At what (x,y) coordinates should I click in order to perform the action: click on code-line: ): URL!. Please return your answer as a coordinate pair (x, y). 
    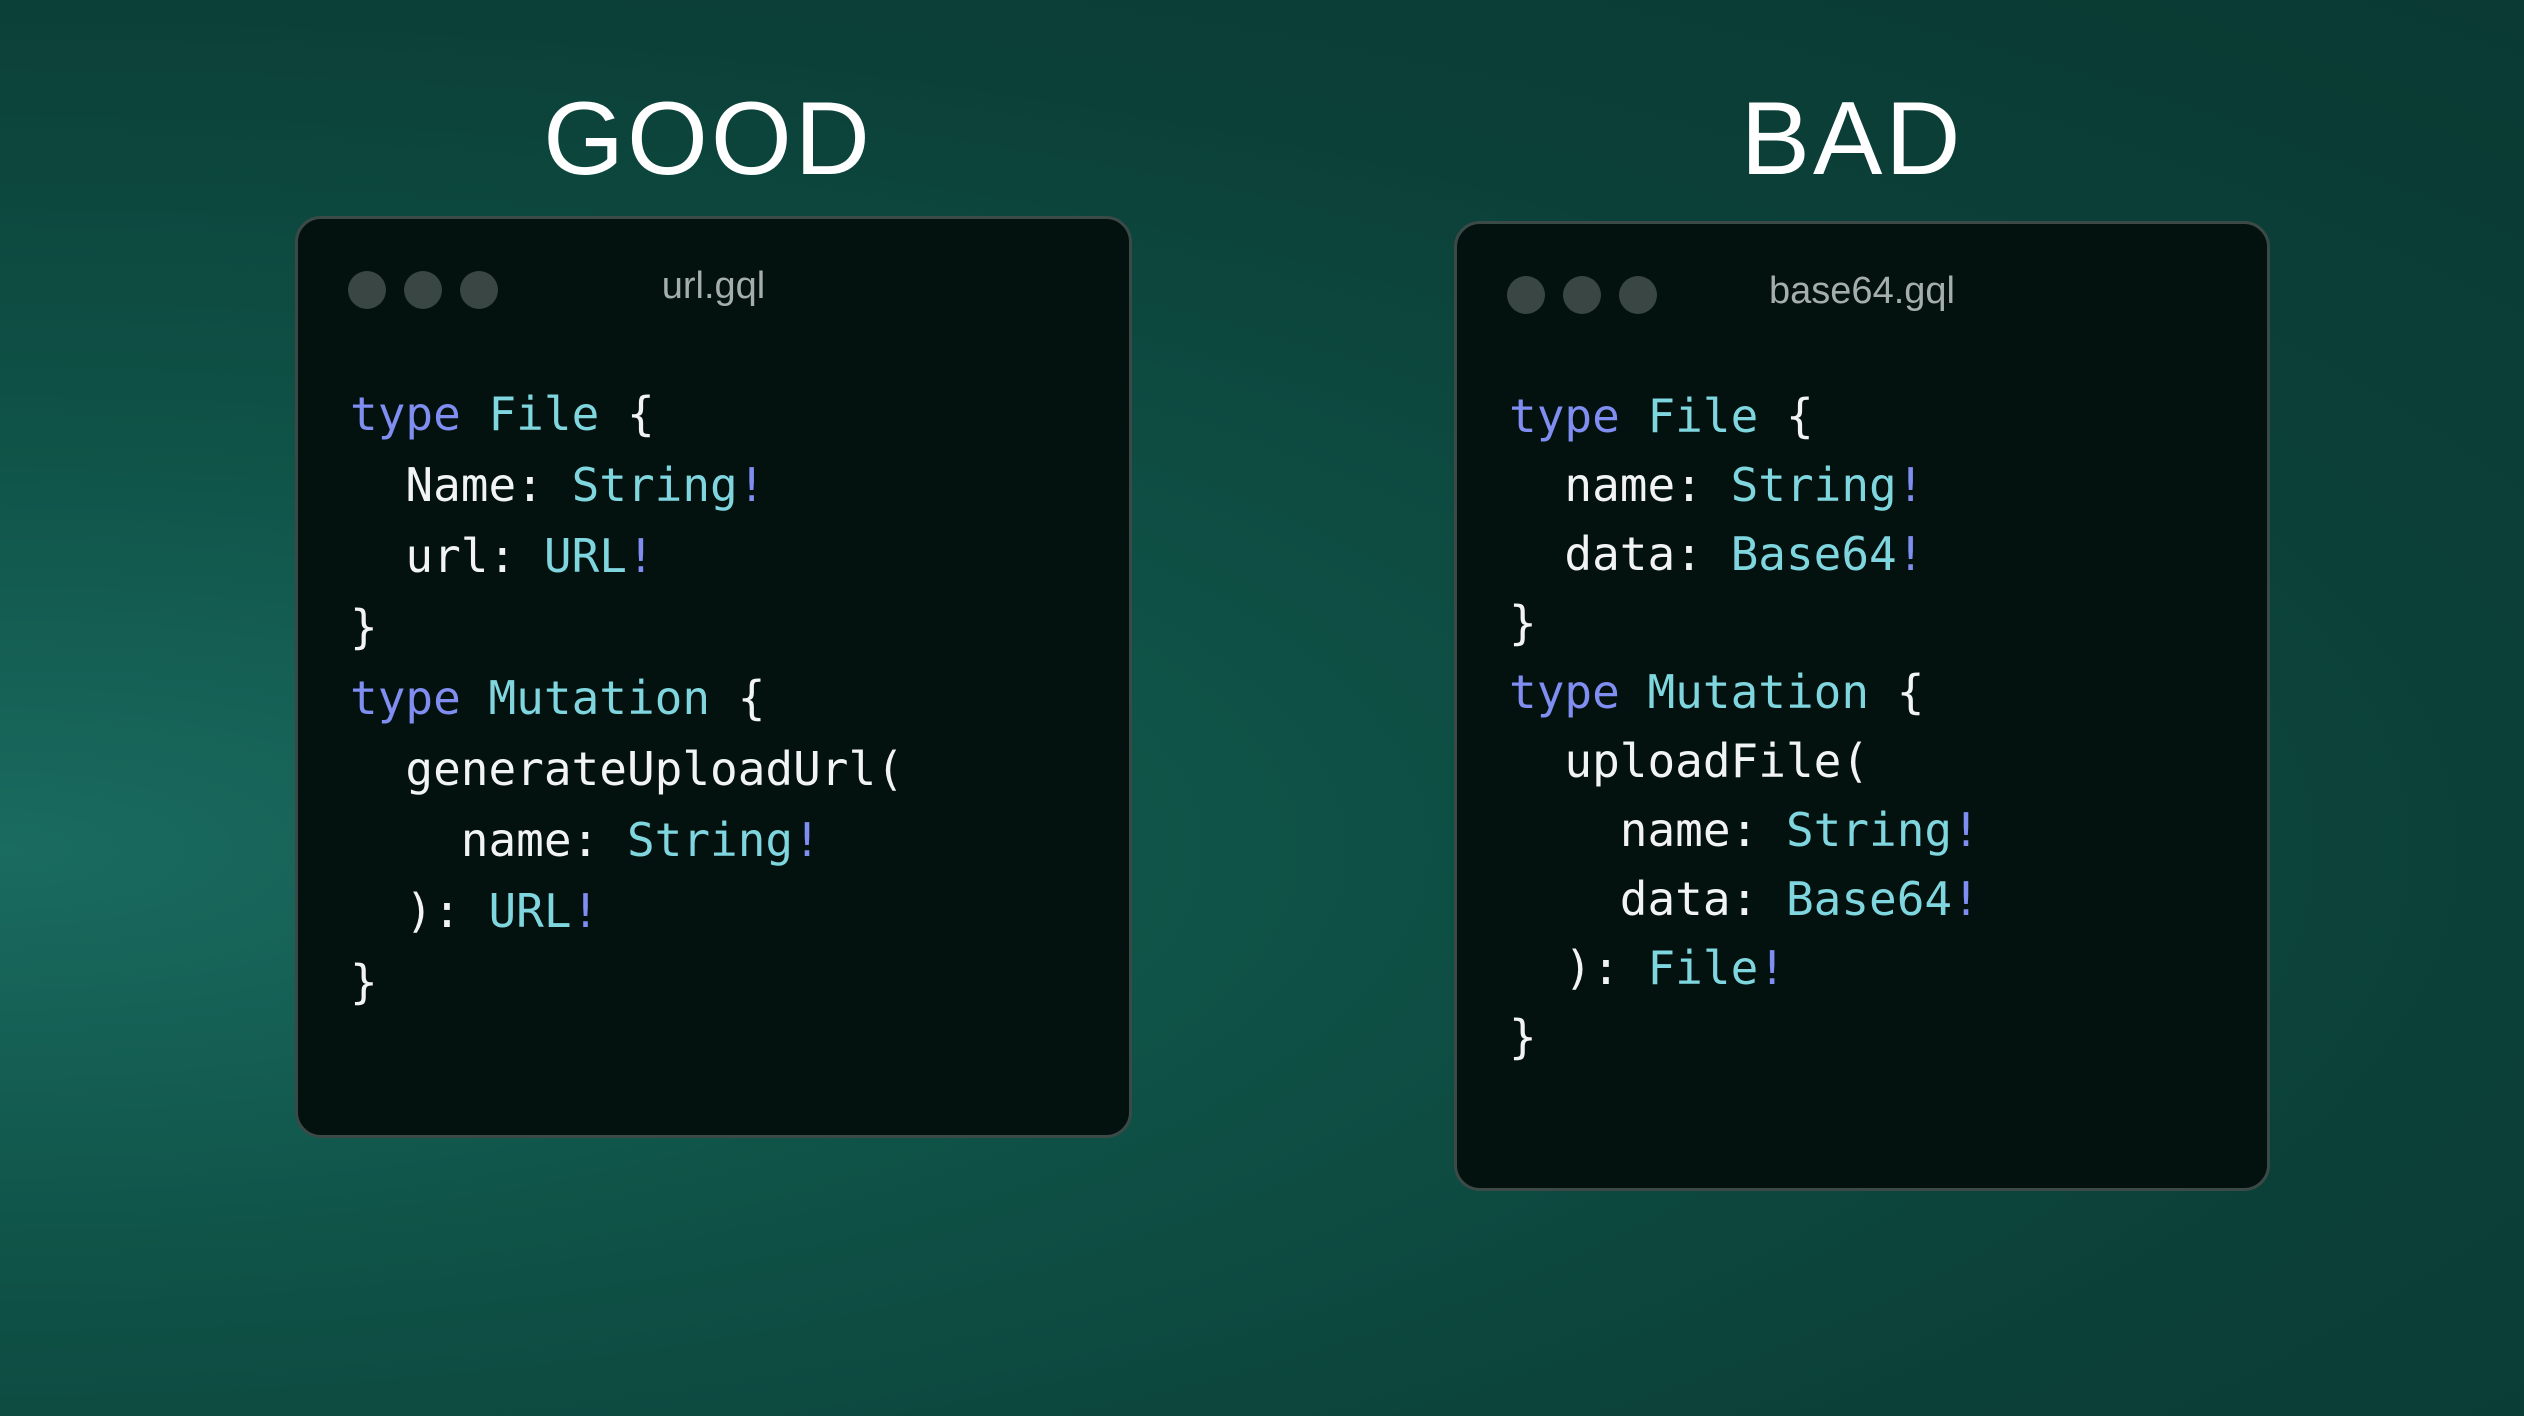
    Looking at the image, I should click on (627, 911).